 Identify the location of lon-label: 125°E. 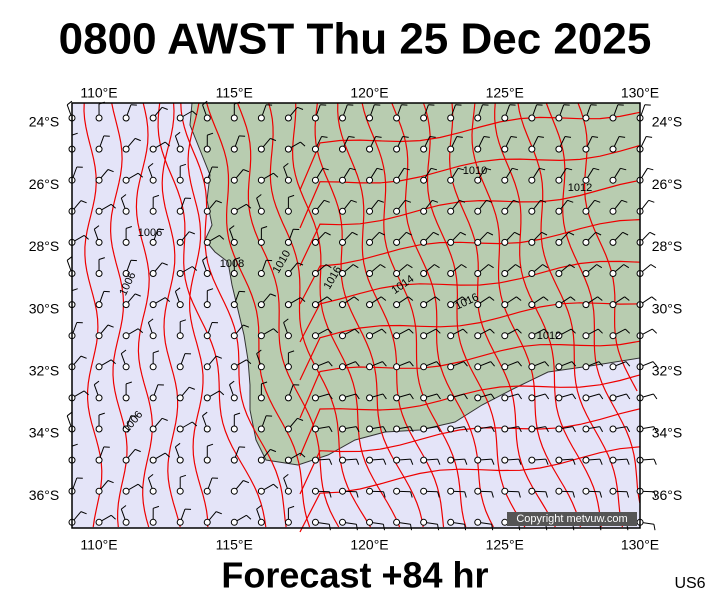
(505, 93).